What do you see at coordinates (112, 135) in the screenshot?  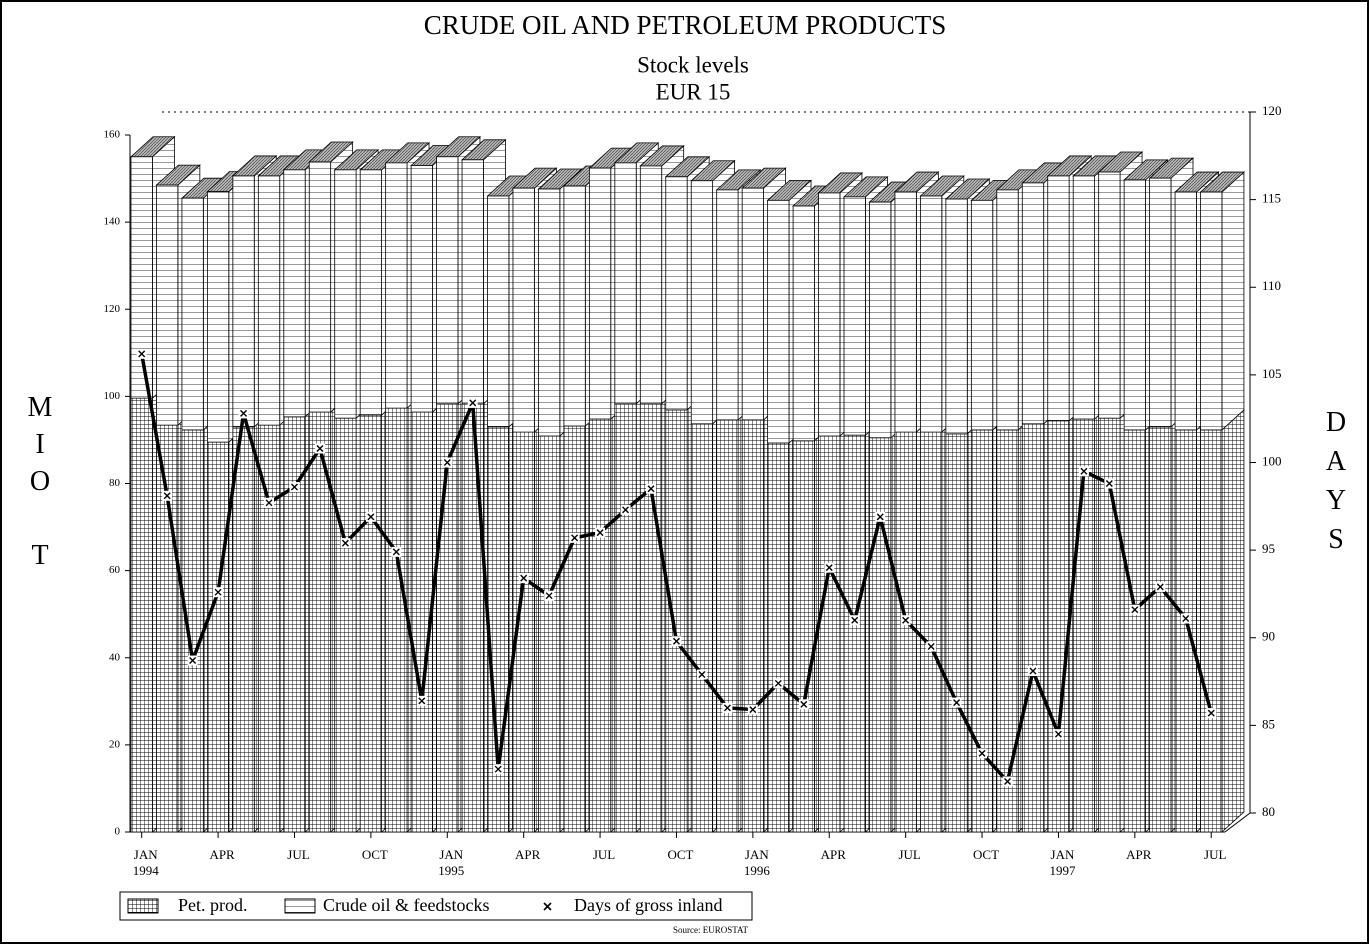 I see `y-tick-label: 160` at bounding box center [112, 135].